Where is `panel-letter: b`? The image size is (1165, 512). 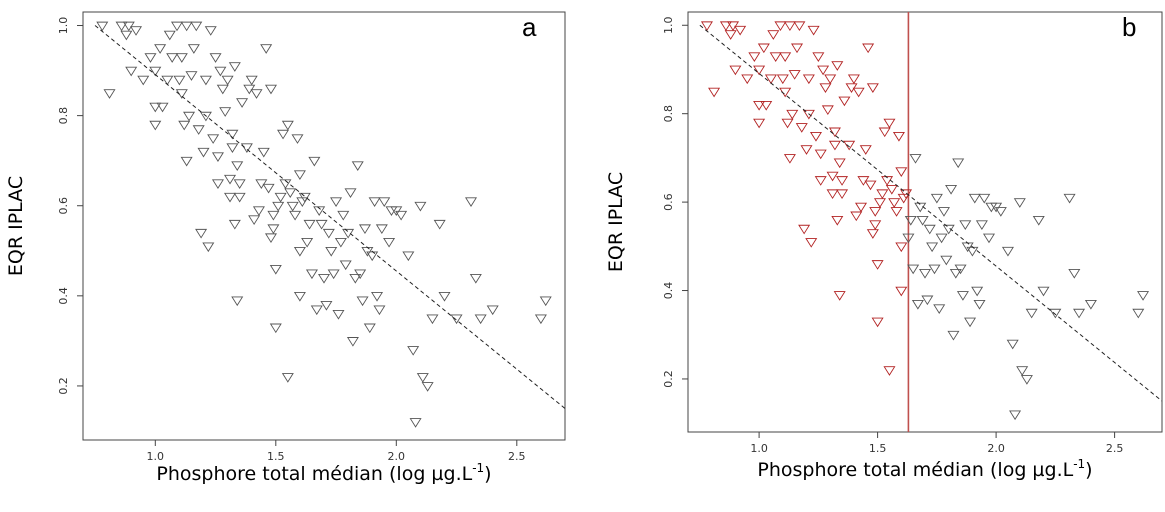 panel-letter: b is located at coordinates (1129, 27).